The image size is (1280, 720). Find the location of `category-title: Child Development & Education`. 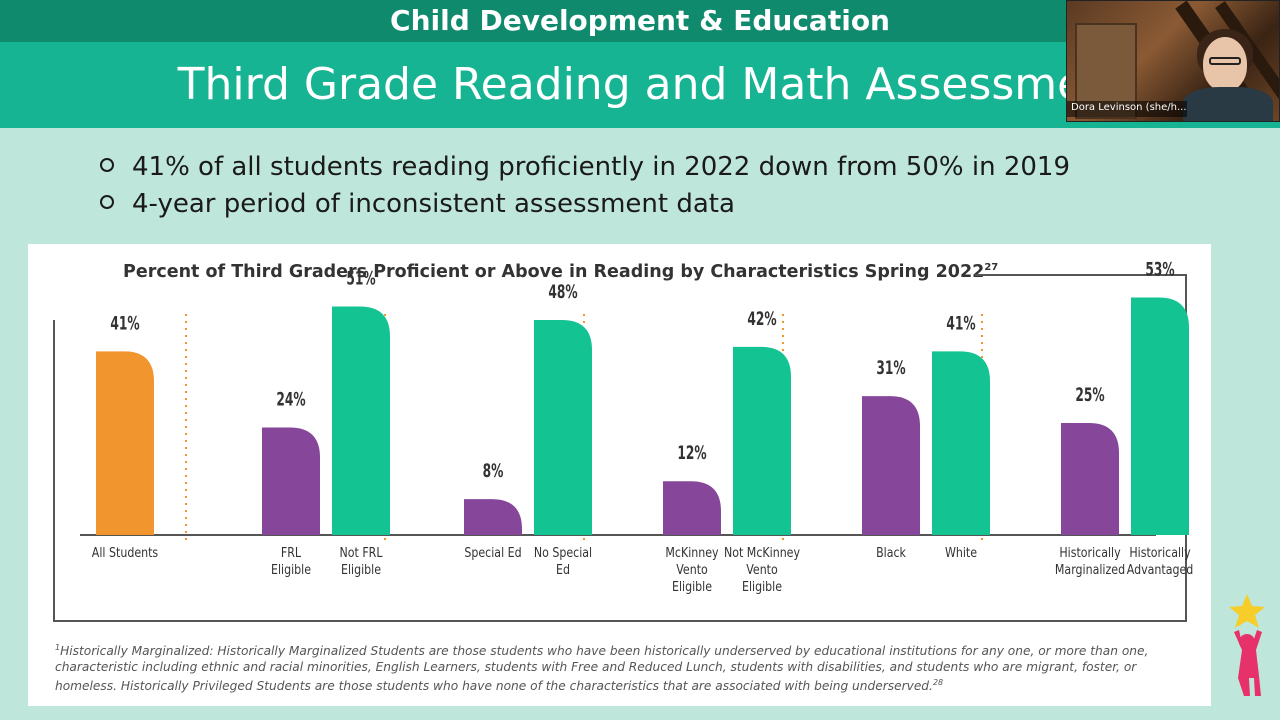

category-title: Child Development & Education is located at coordinates (640, 20).